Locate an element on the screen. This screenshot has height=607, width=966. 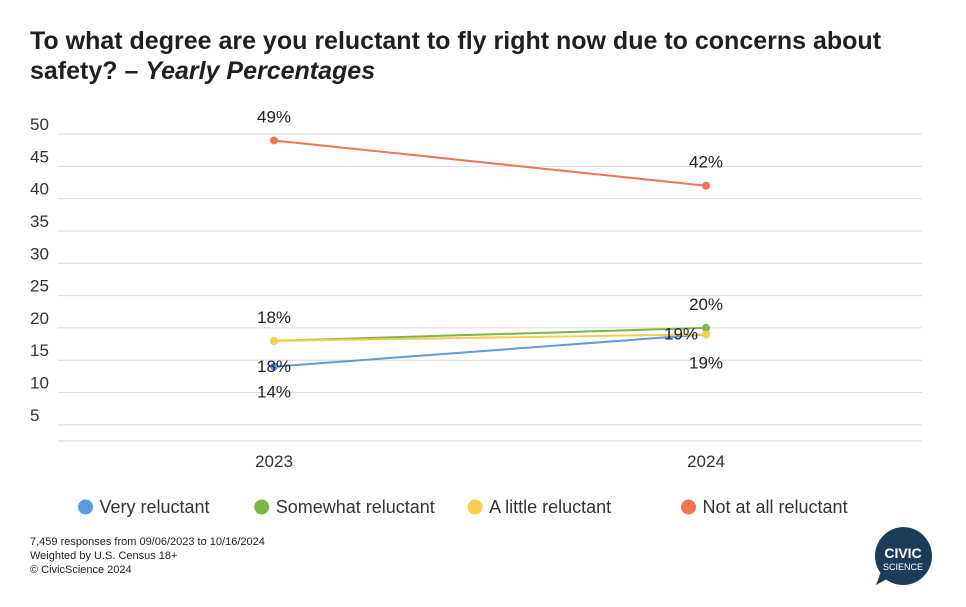
y-tick-label: 5 is located at coordinates (34, 415).